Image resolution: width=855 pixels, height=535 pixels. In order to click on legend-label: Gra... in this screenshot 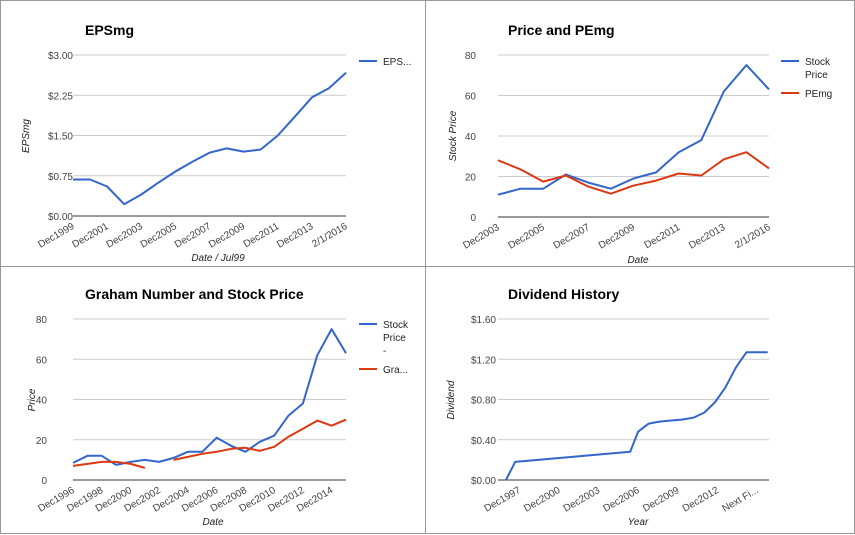, I will do `click(395, 370)`.